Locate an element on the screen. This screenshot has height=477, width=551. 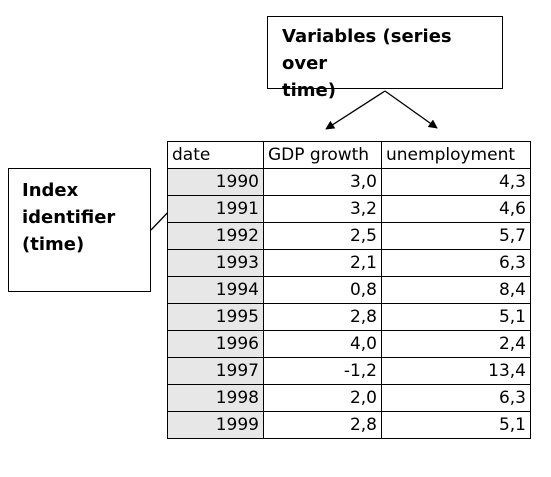
gdp-cell: 0,8 is located at coordinates (322, 290).